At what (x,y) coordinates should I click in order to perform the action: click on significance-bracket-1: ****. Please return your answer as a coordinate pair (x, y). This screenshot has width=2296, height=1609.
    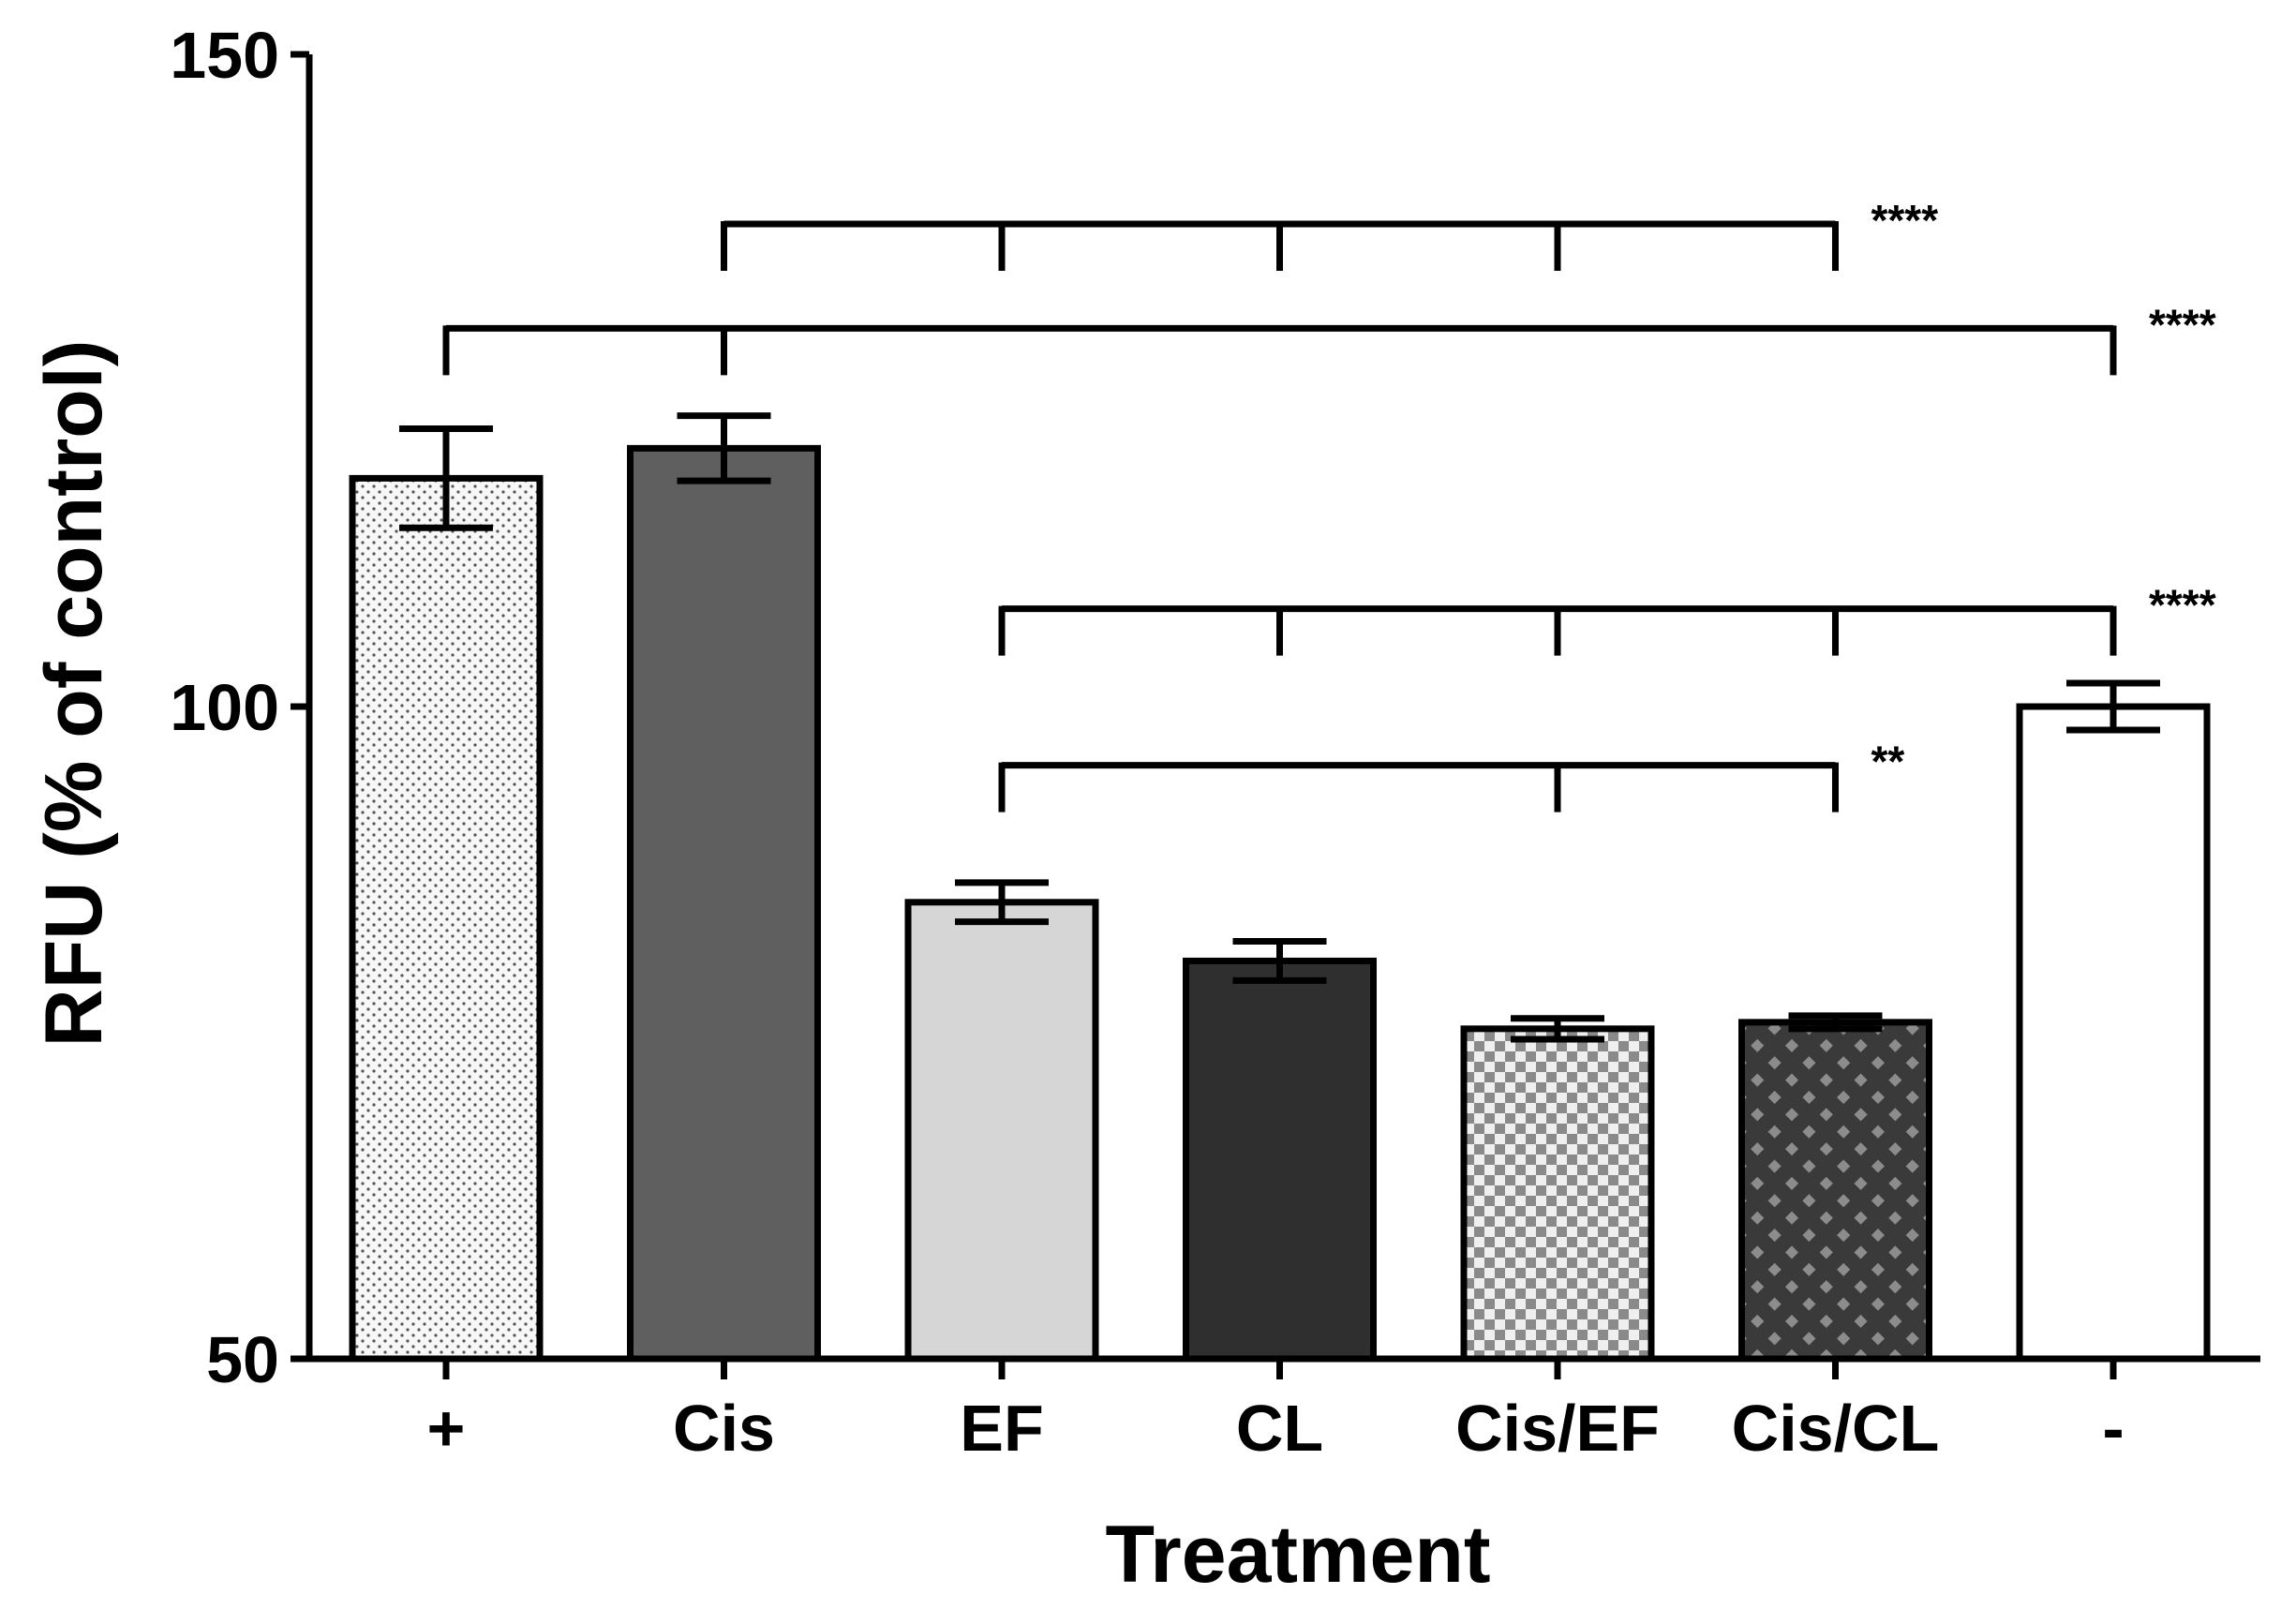
    Looking at the image, I should click on (1329, 338).